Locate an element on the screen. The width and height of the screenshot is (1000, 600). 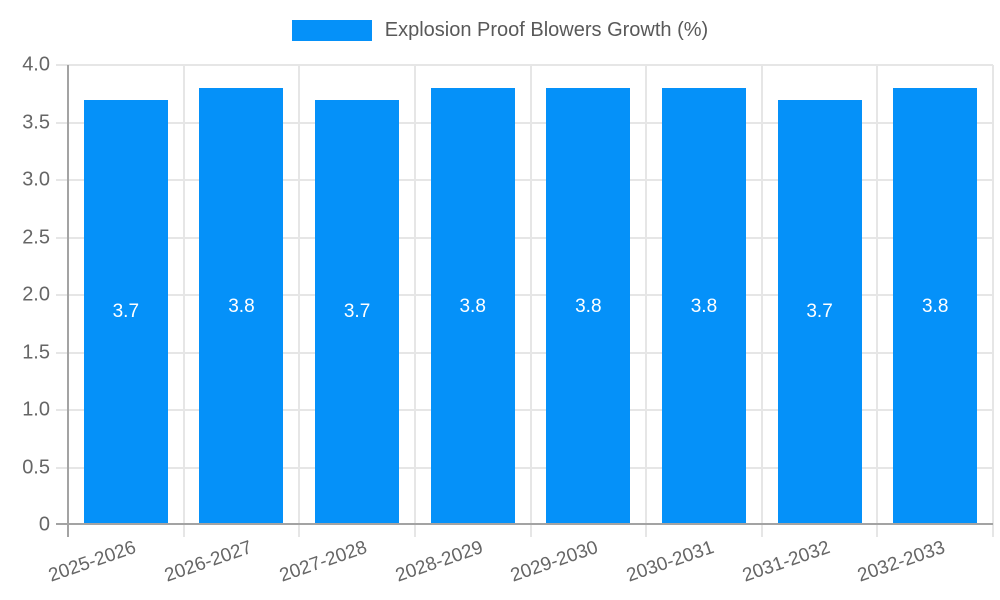
x-axis-tick-label: 2032-2033 is located at coordinates (902, 562).